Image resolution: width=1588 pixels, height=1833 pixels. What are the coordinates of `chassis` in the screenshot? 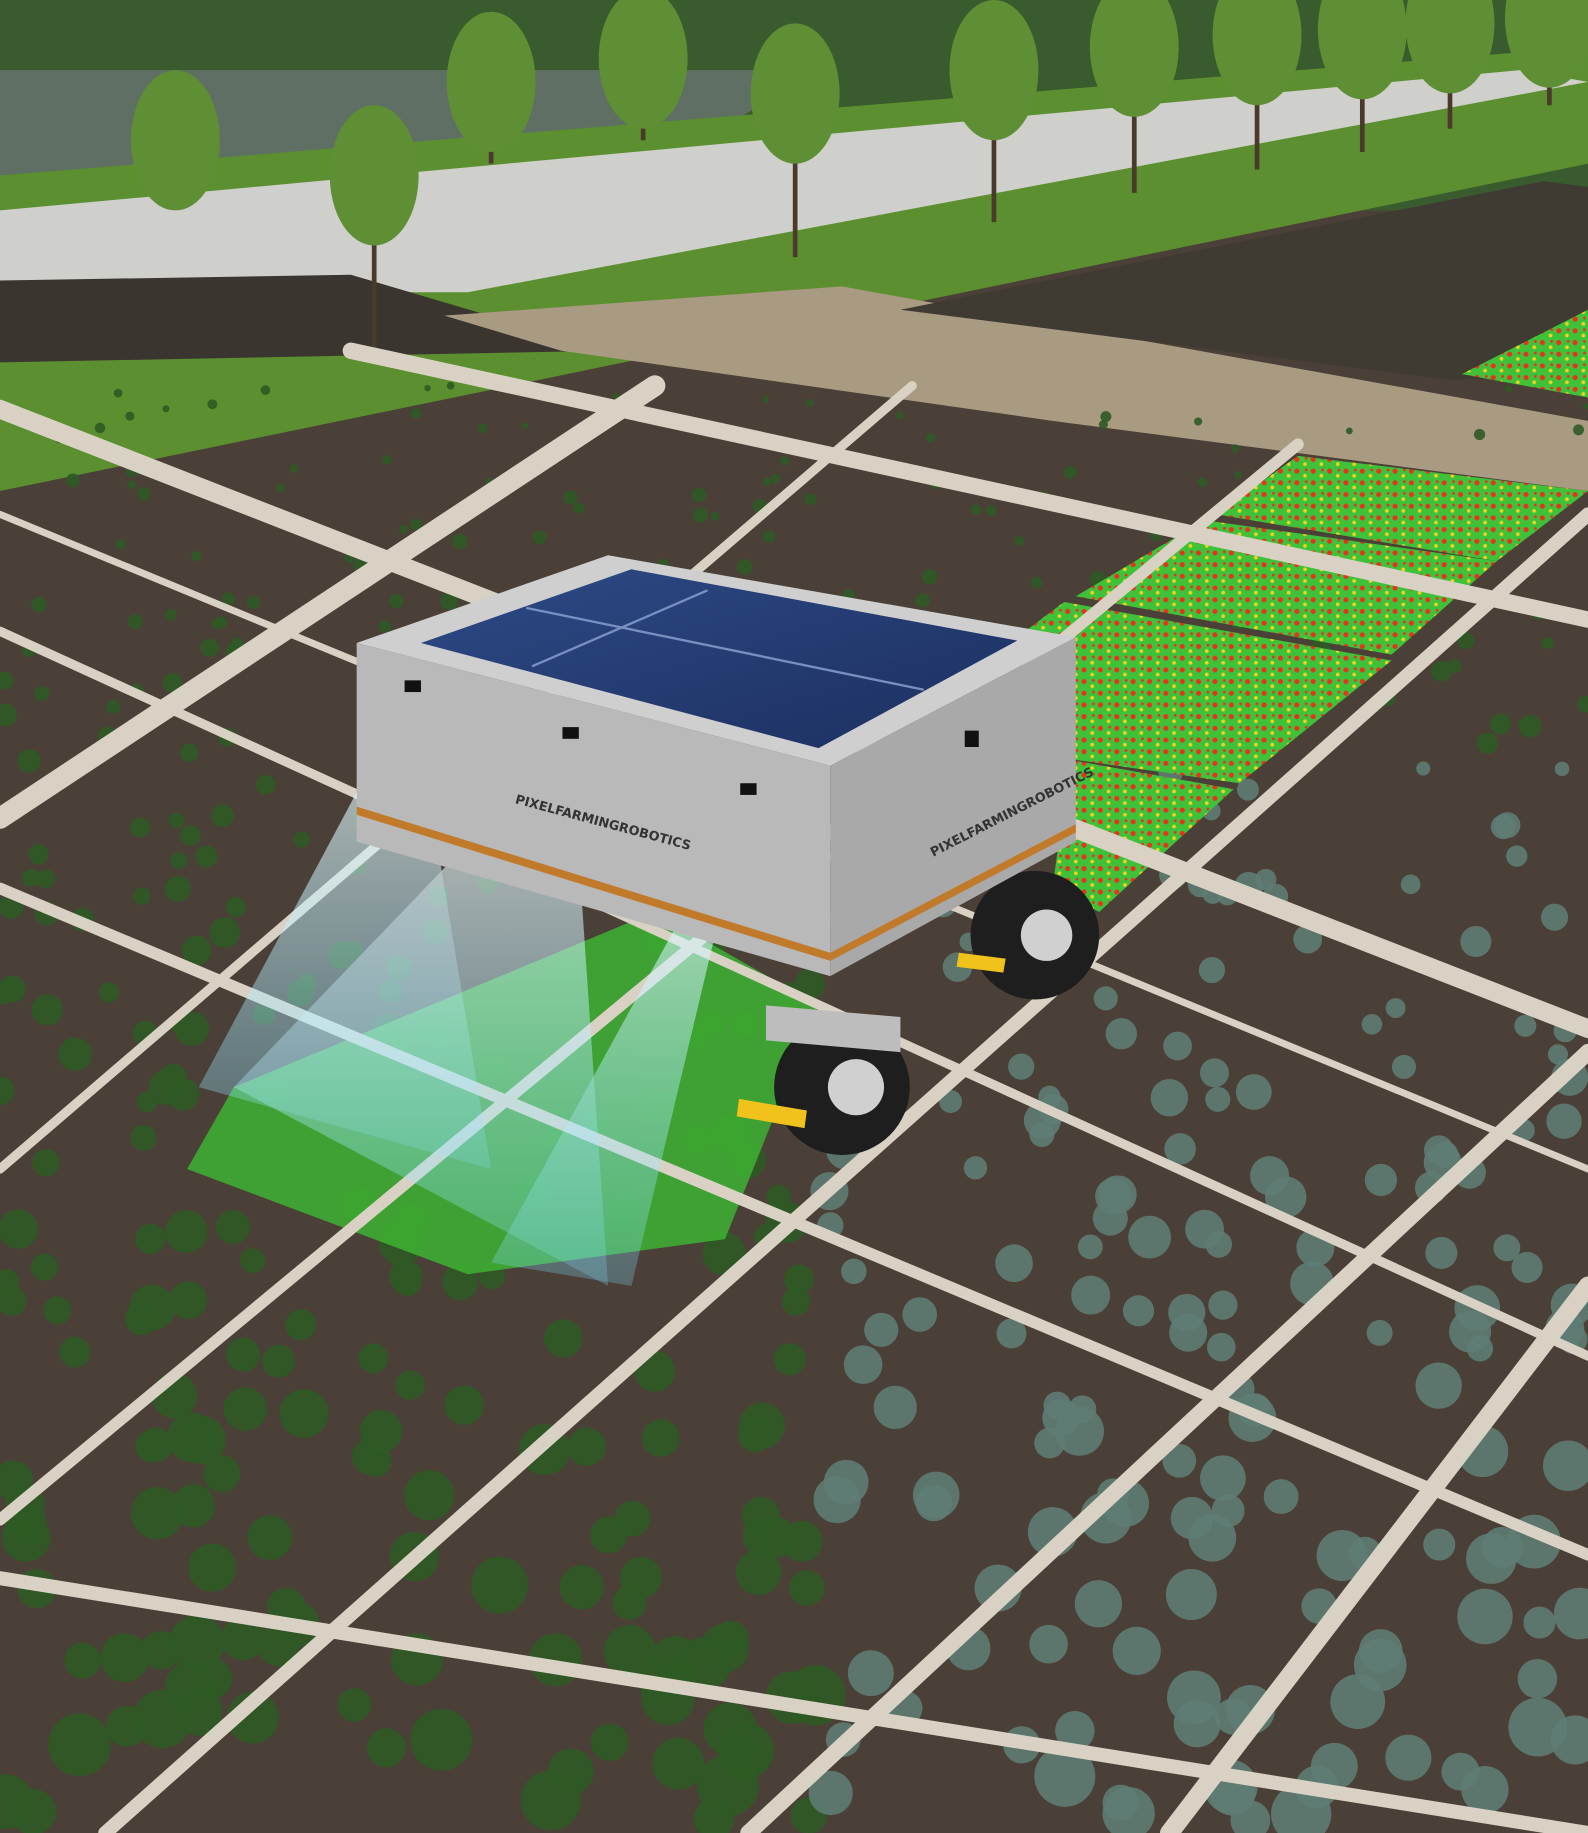 It's located at (833, 1029).